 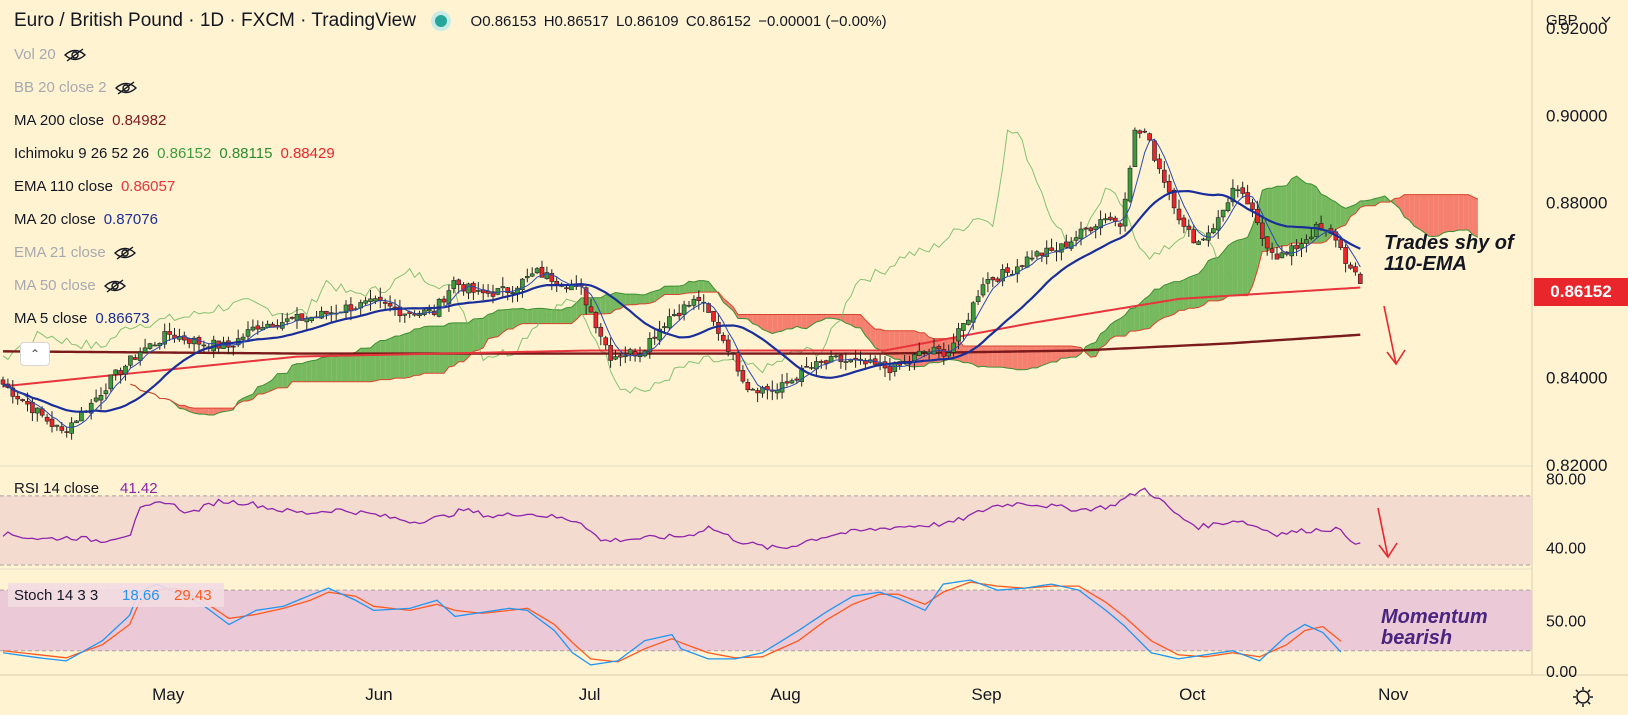 What do you see at coordinates (1449, 254) in the screenshot?
I see `annotation-main: Trades shy of 110-EMA` at bounding box center [1449, 254].